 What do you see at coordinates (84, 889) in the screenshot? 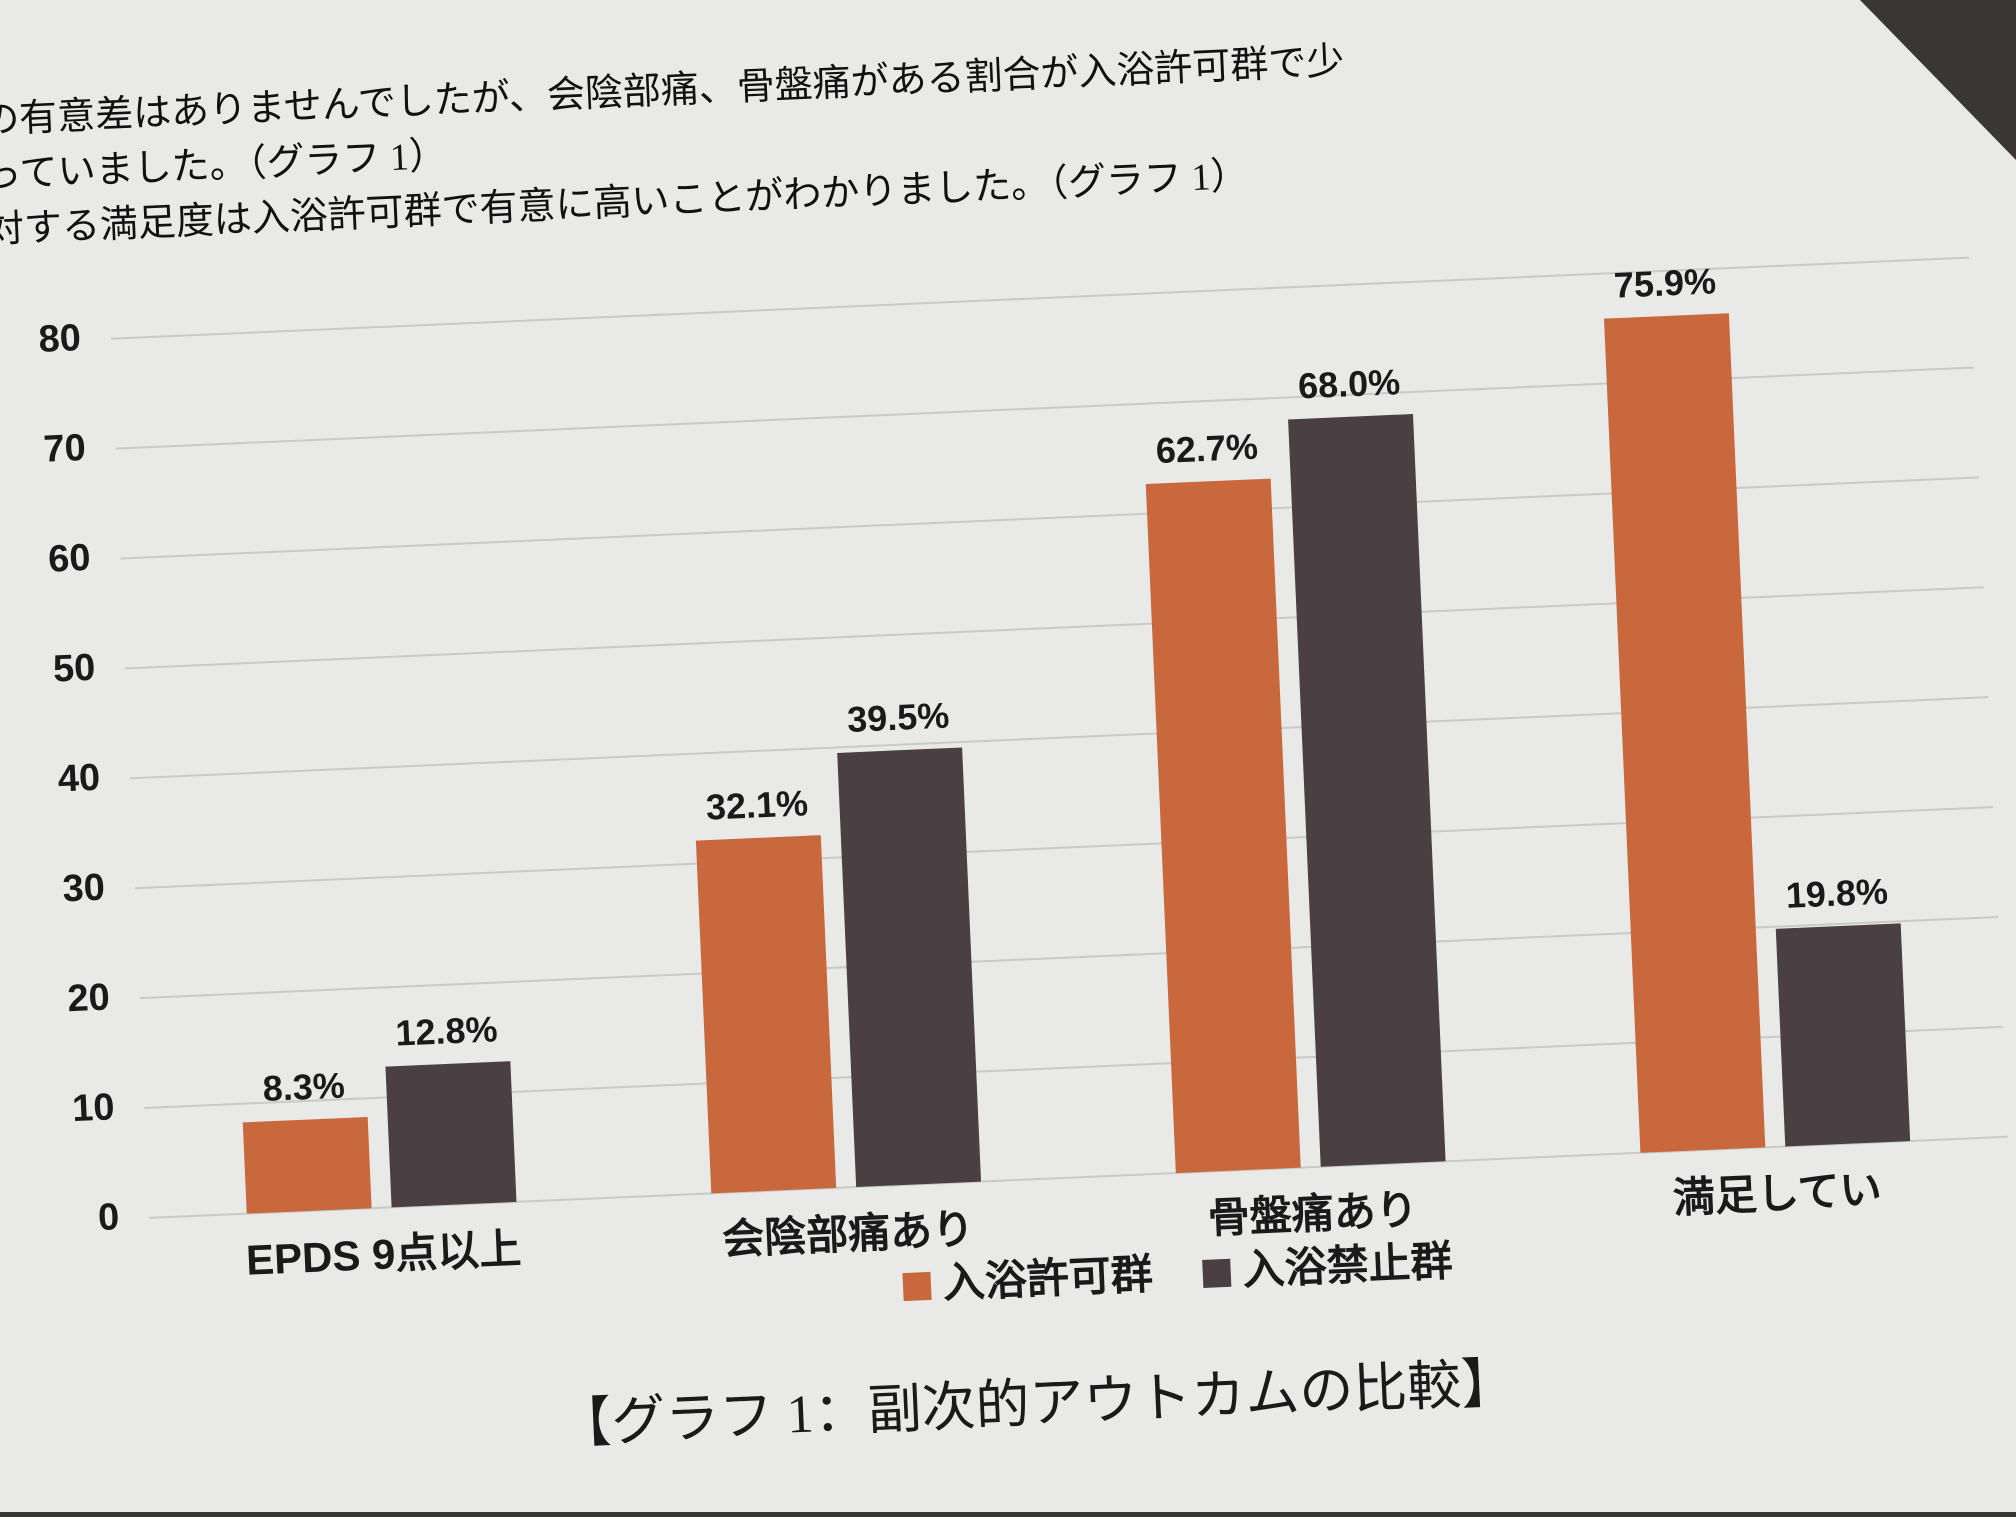
I see `y-tick-label: 30` at bounding box center [84, 889].